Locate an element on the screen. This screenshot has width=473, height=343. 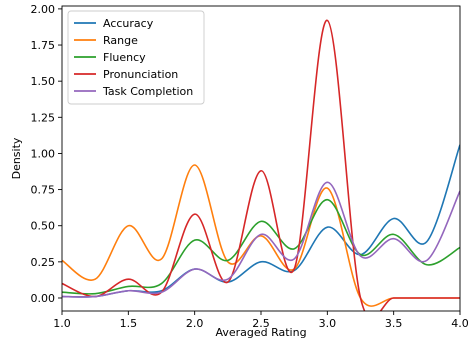
y-tick-label: 1.50 is located at coordinates (43, 81).